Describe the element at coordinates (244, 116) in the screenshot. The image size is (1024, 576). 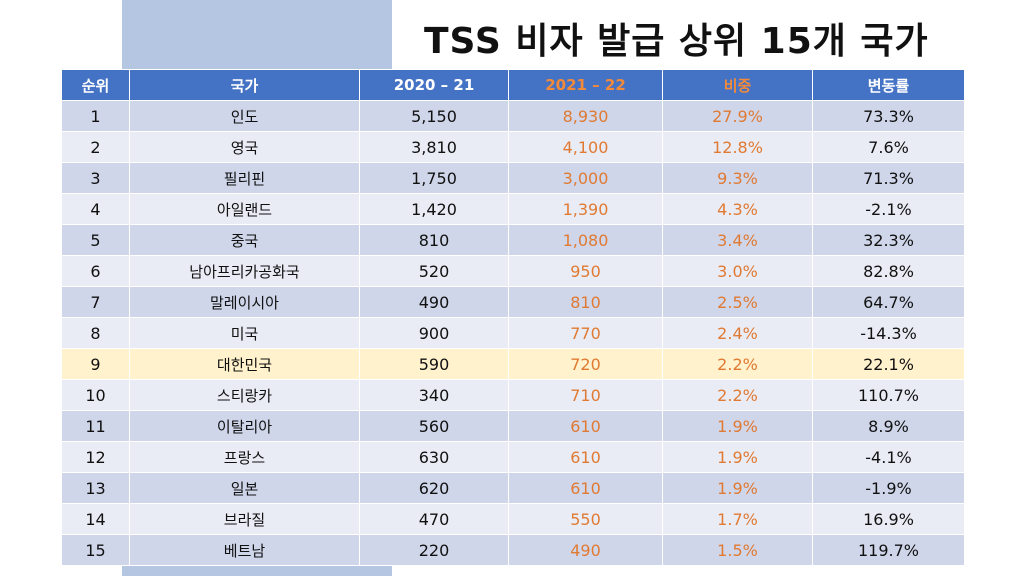
I see `cell-country: 인도` at that location.